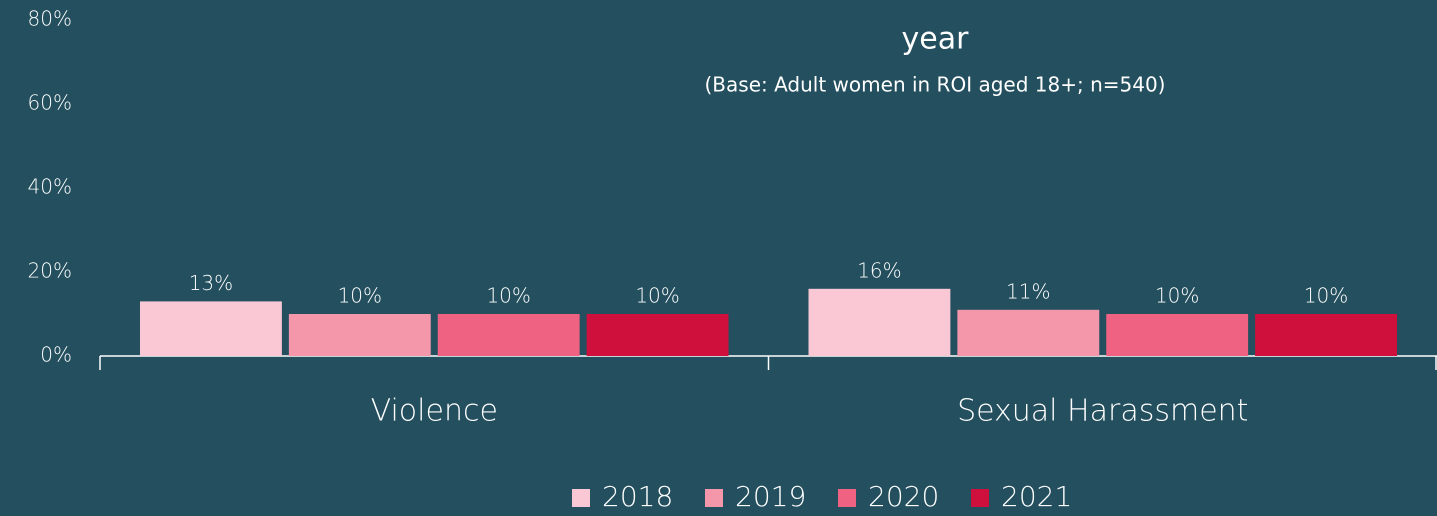  Describe the element at coordinates (50, 271) in the screenshot. I see `y-tick-label: 20%` at that location.